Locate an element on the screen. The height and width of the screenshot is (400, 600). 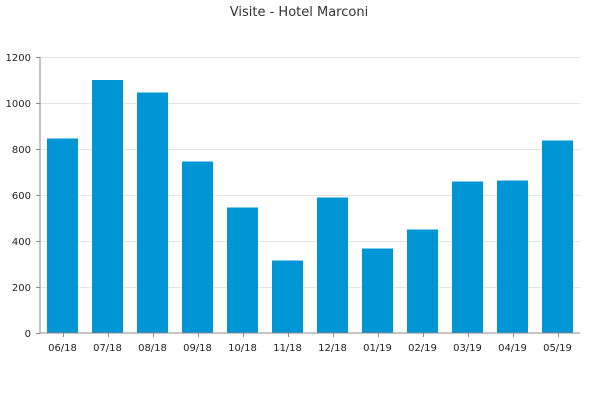
x-tick-label: 02/19 is located at coordinates (422, 348).